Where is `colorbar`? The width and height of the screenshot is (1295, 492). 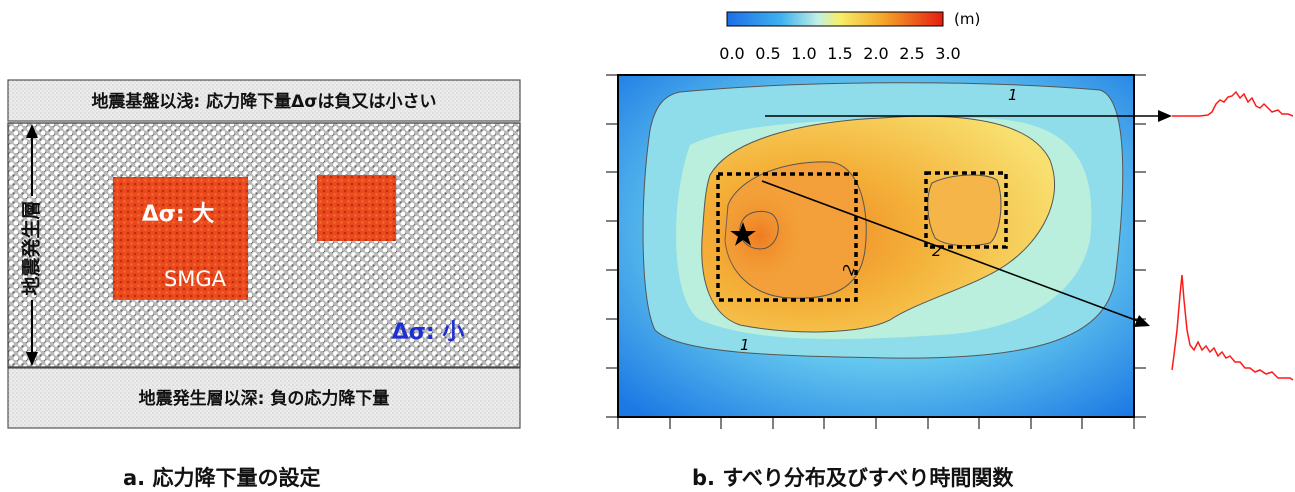 colorbar is located at coordinates (835, 19).